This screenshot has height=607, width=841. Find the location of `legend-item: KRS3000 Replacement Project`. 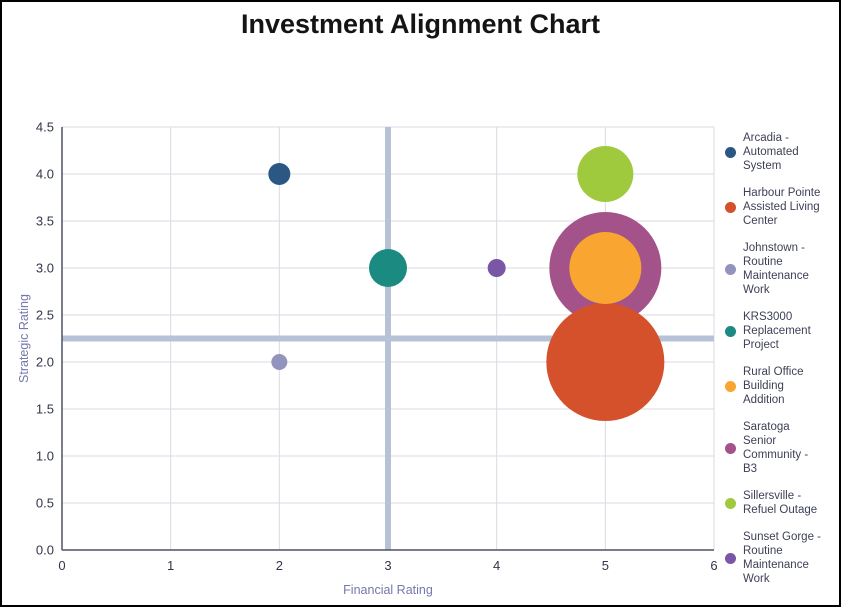

legend-item: KRS3000 Replacement Project is located at coordinates (775, 331).